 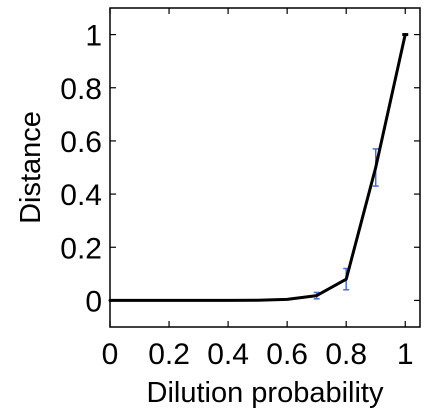 What do you see at coordinates (93, 301) in the screenshot?
I see `y-tick-label: 0` at bounding box center [93, 301].